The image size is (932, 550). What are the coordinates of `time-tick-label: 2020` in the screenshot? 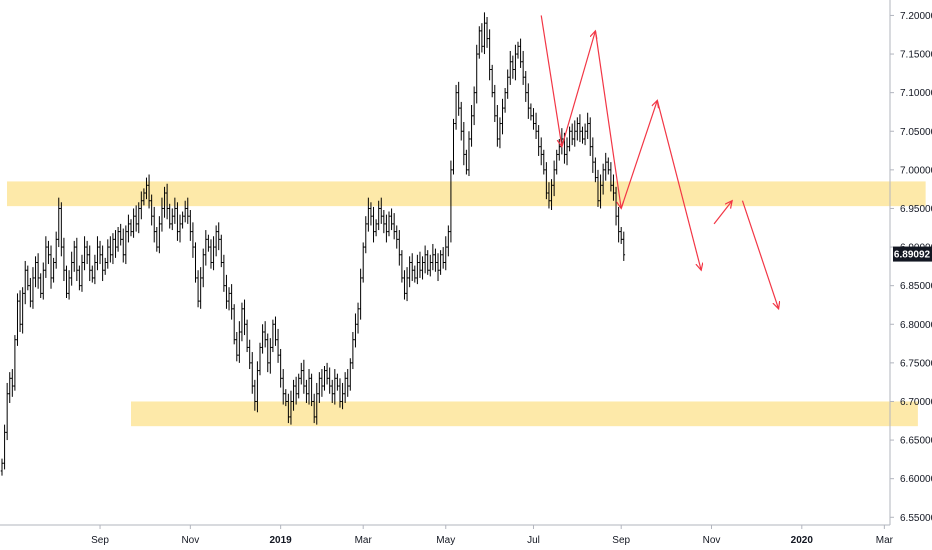 It's located at (802, 540).